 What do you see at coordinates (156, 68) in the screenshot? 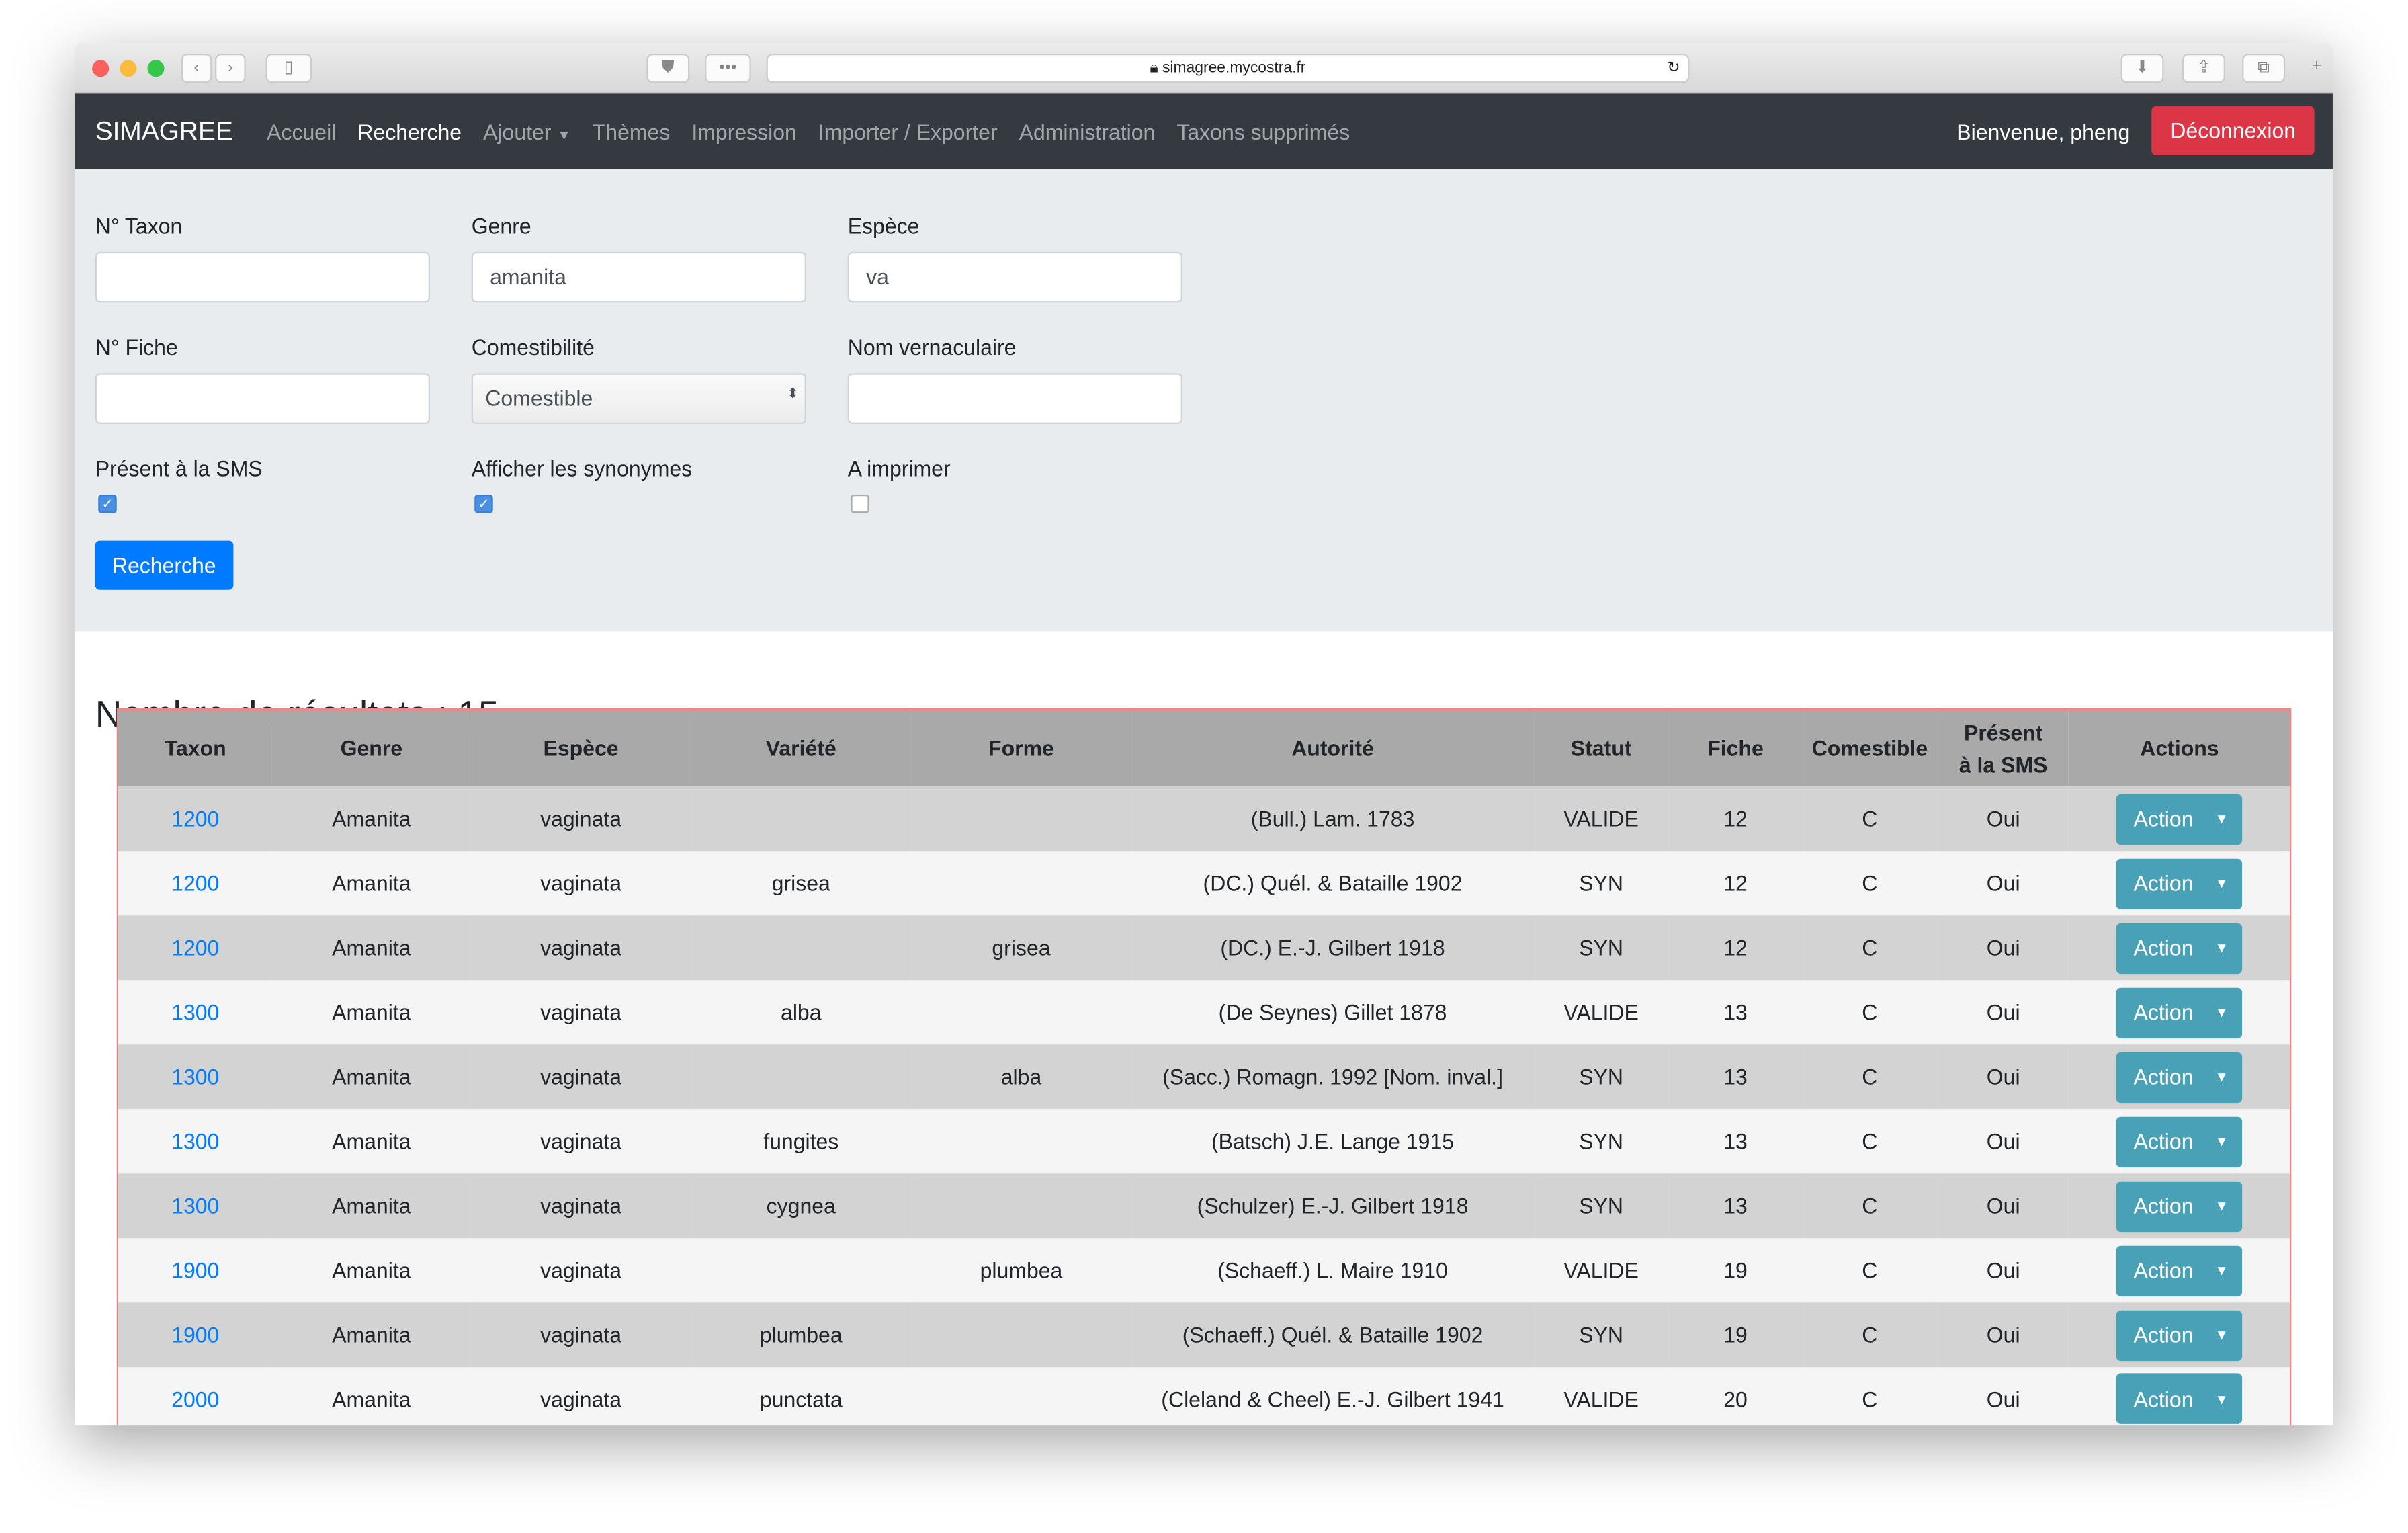
I see `maximize-window-icon` at bounding box center [156, 68].